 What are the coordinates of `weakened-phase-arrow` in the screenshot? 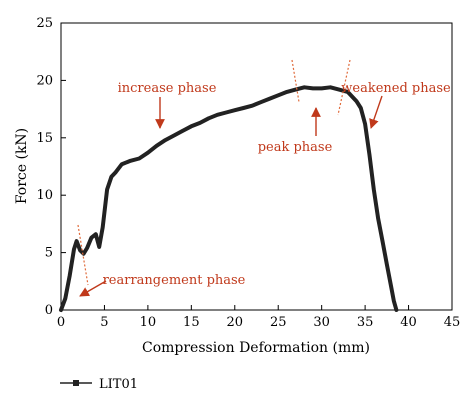 It's located at (376, 112).